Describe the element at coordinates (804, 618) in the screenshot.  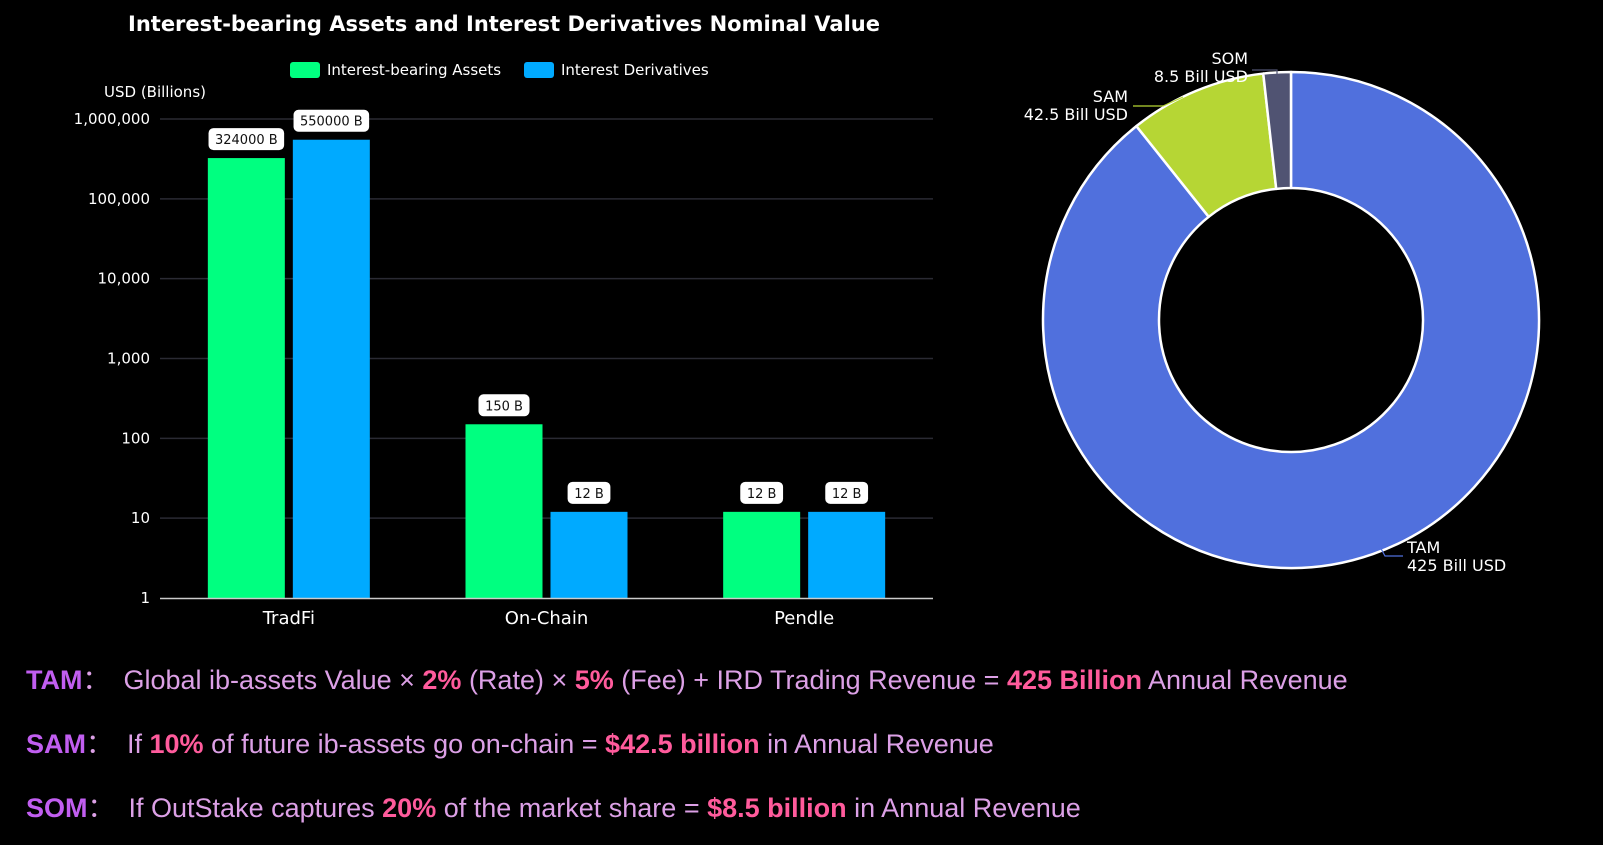
I see `category-label: Pendle` at that location.